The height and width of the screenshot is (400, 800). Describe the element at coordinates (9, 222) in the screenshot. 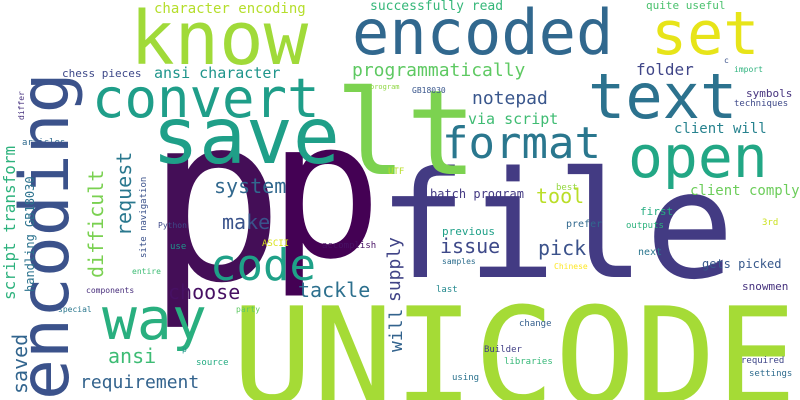

I see `word-vertical: scriрt transform` at that location.